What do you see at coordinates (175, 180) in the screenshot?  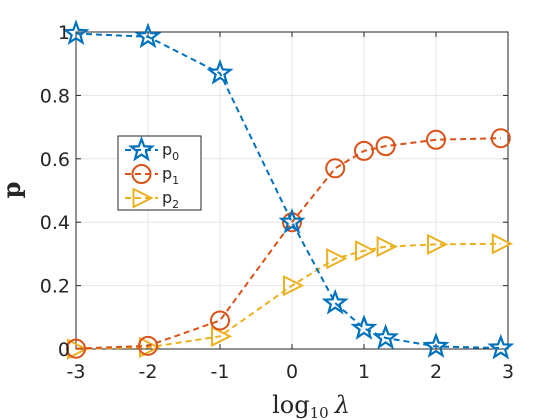 I see `legend-label-sub: 1` at bounding box center [175, 180].